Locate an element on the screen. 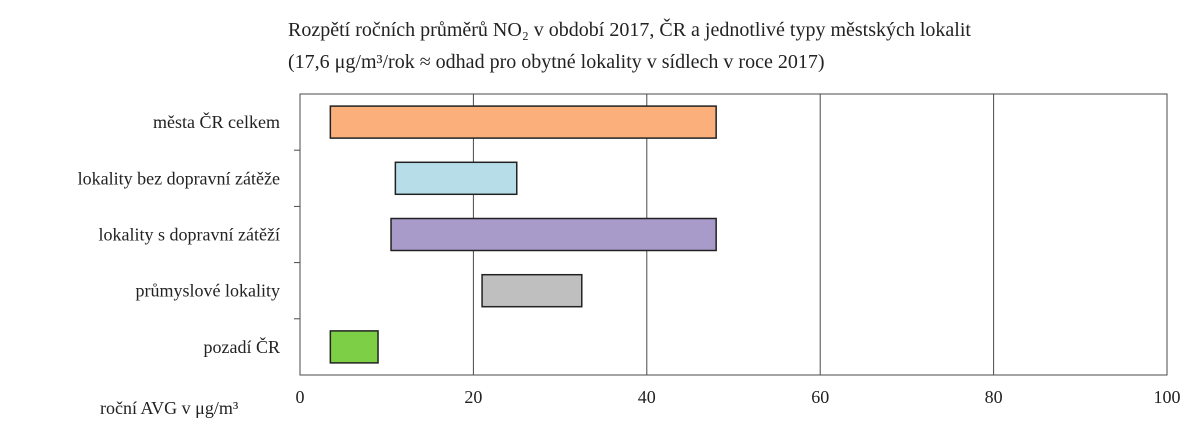 The height and width of the screenshot is (432, 1196). category-label-1: lokality bez dopravní zátěže is located at coordinates (179, 178).